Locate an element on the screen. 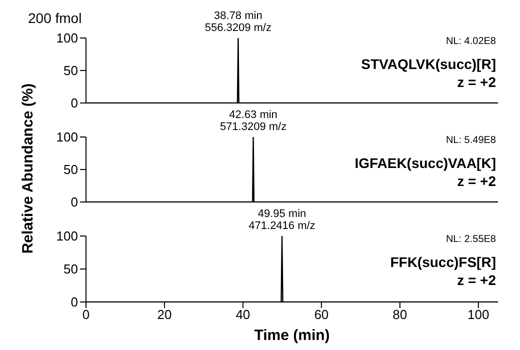 The height and width of the screenshot is (350, 520). x-tick-label: 60 is located at coordinates (321, 314).